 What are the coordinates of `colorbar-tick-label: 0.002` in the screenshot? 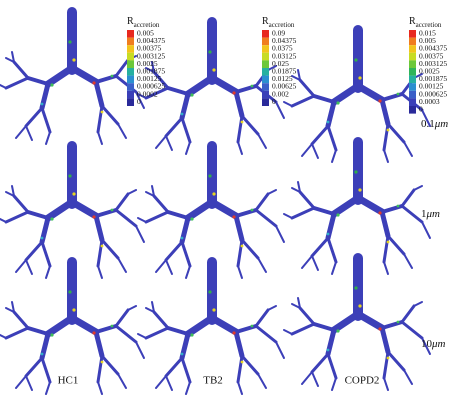 It's located at (280, 93).